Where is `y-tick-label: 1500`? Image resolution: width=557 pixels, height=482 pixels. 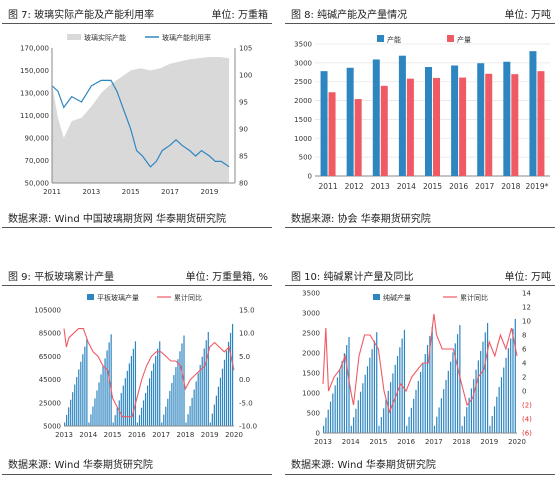
y-tick-label: 1500 is located at coordinates (303, 120).